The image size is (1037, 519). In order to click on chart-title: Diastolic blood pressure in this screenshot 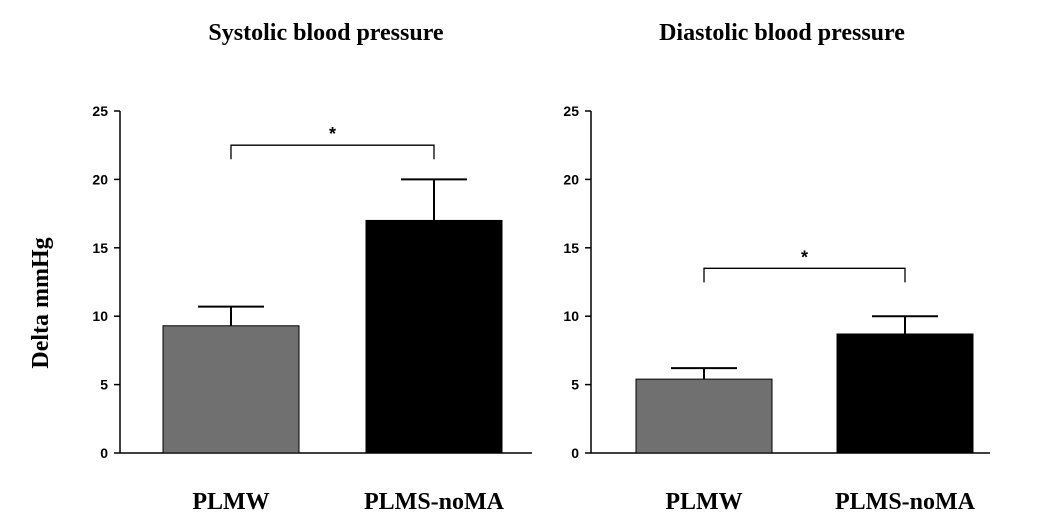, I will do `click(782, 33)`.